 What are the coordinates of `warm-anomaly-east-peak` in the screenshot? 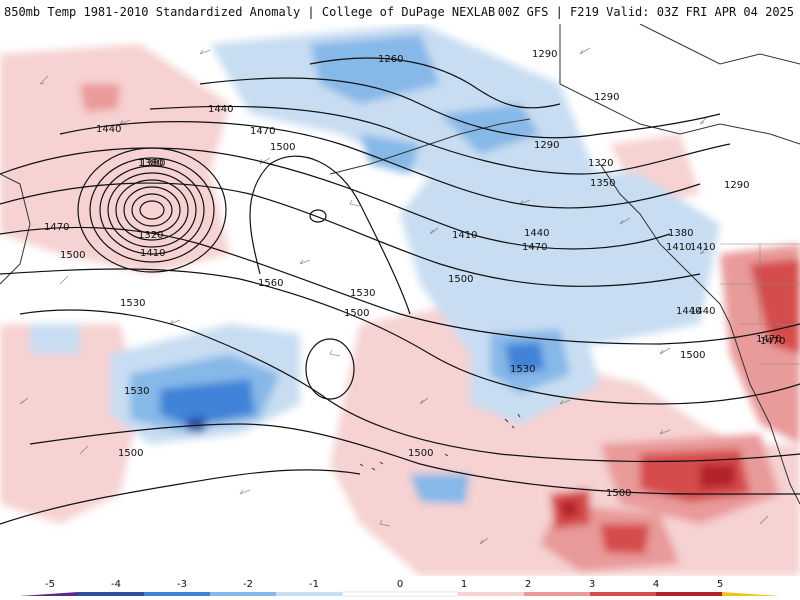 It's located at (717, 476).